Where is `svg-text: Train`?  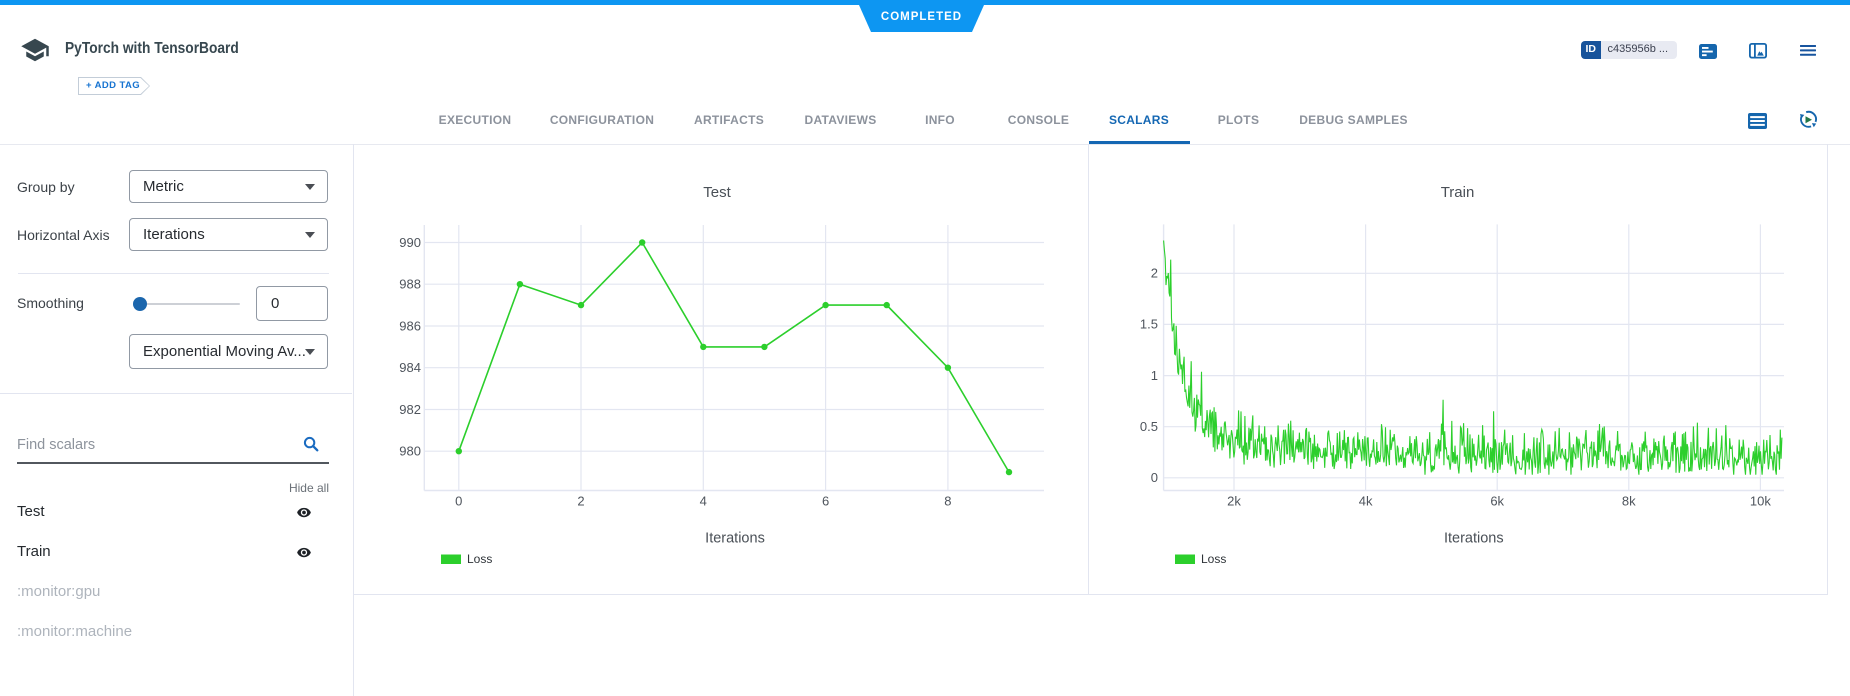
svg-text: Train is located at coordinates (1458, 192).